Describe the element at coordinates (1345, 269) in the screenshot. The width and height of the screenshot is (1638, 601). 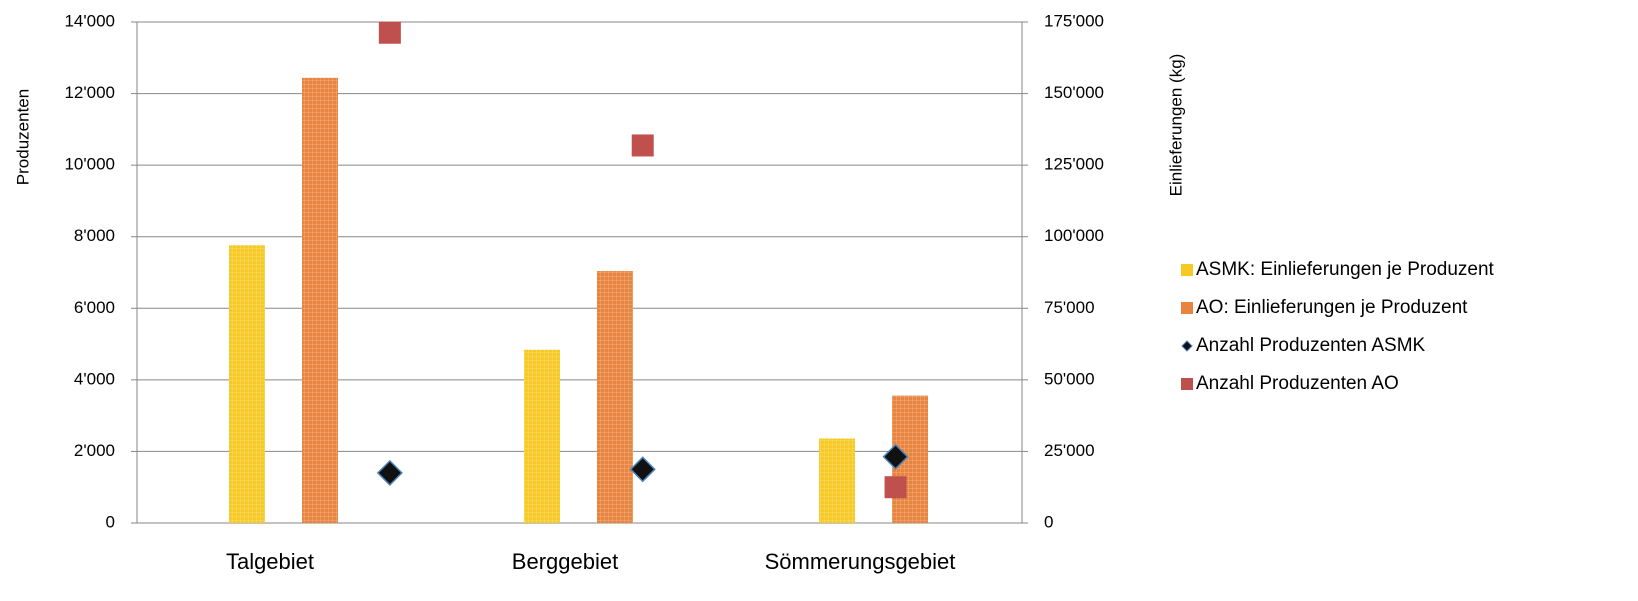
I see `legend-label: ASMK: Einlieferungen je Produzent` at that location.